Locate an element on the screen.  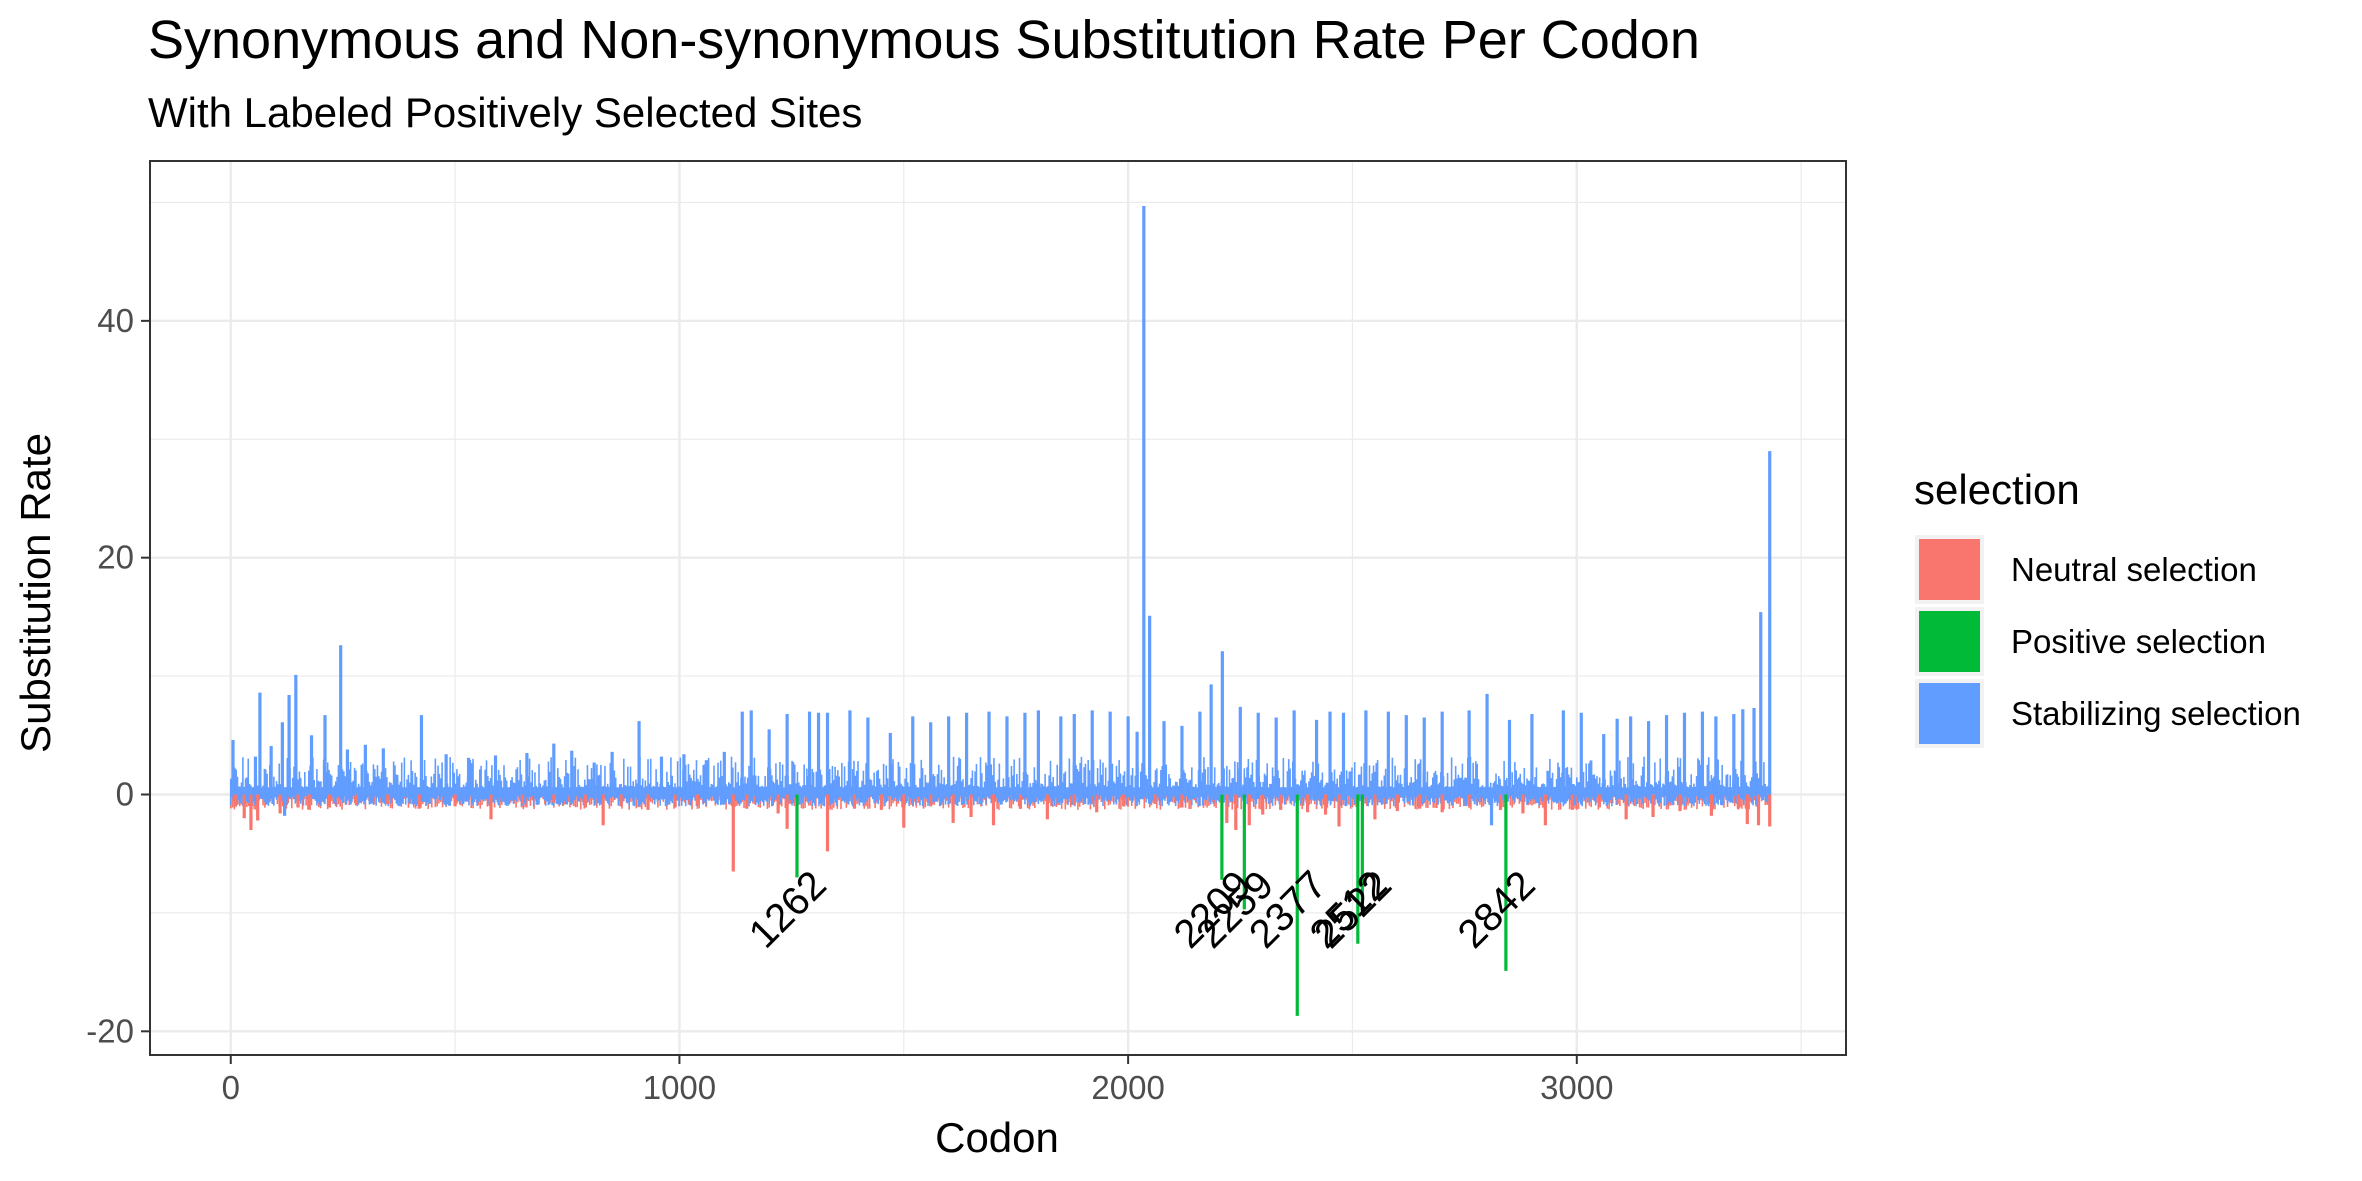
y-axis-ticks: -20 0 20 40 is located at coordinates (118, 675).